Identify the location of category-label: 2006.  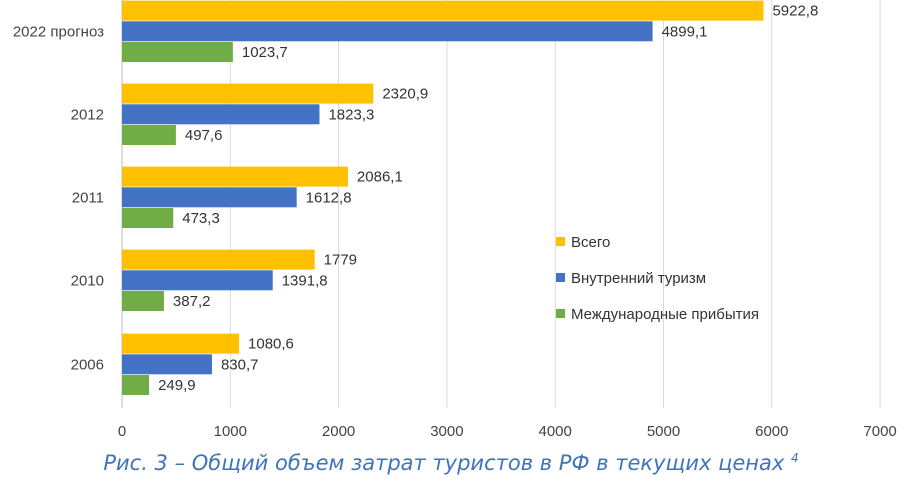
(87, 364).